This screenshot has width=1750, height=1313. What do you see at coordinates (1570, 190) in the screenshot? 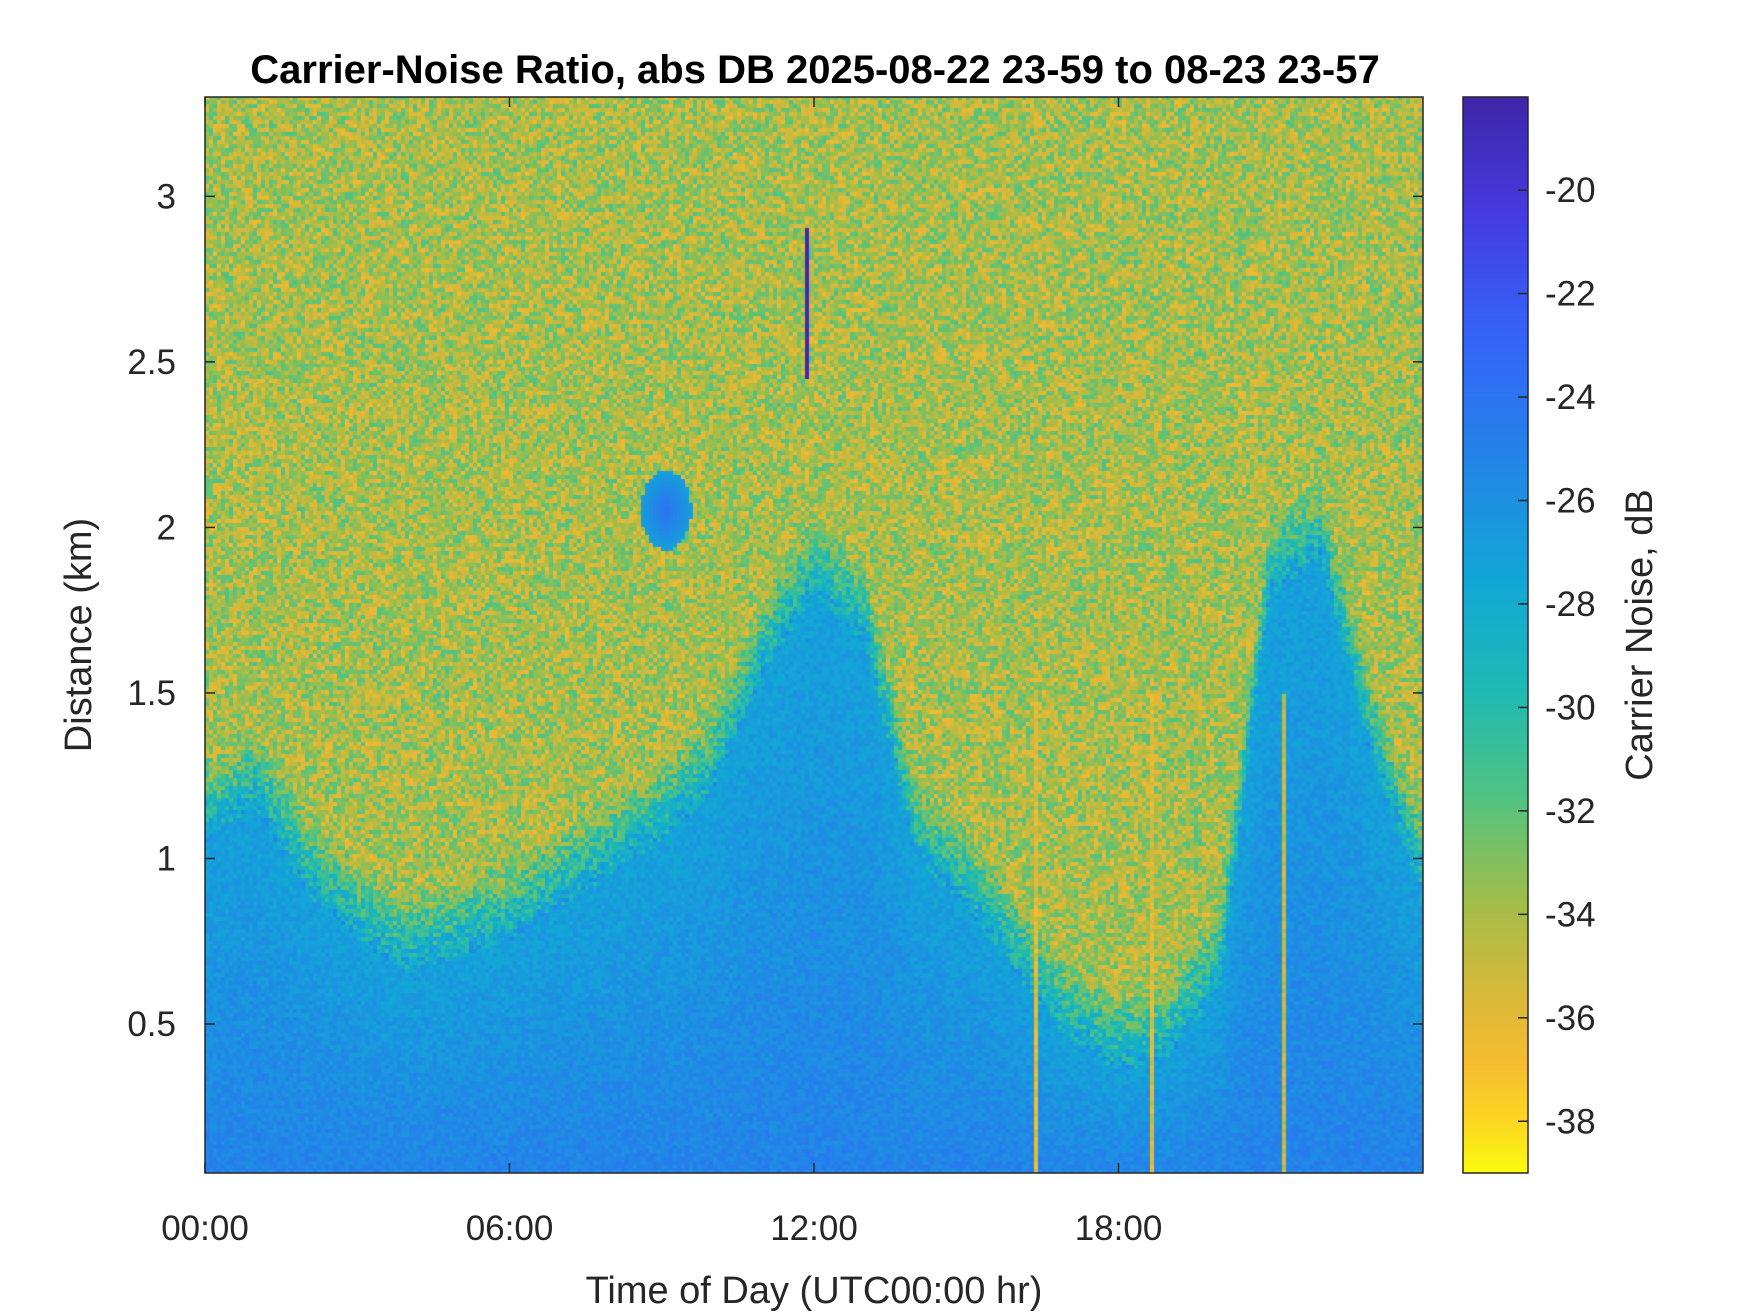
I see `colorbar-tick-label: -20` at bounding box center [1570, 190].